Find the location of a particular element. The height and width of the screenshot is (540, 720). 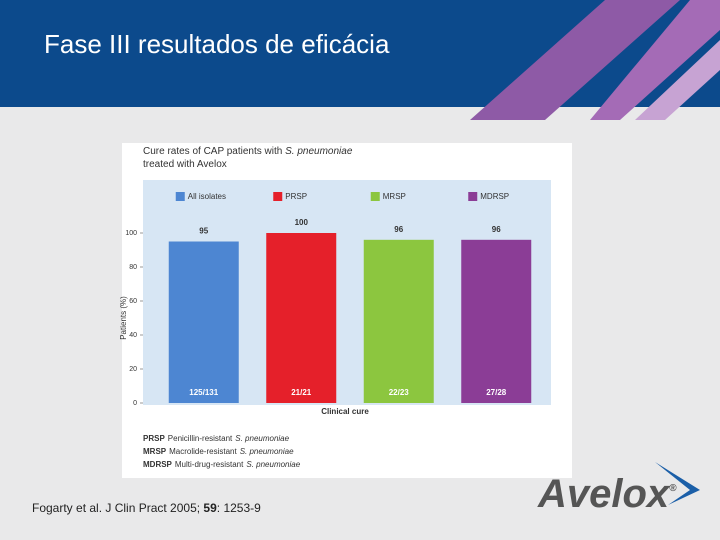

footnote-abbr: MRSP is located at coordinates (155, 451).